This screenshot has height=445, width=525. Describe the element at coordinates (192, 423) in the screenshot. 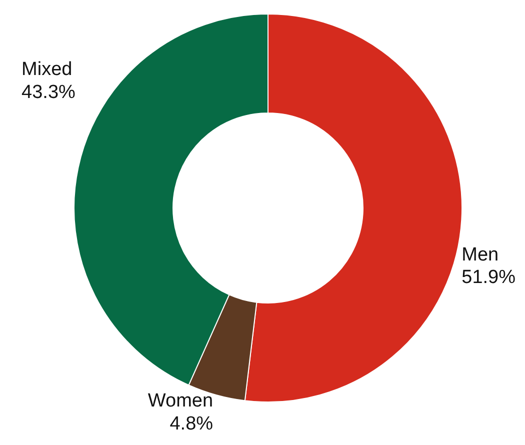

I see `data-label: 4.8%` at that location.